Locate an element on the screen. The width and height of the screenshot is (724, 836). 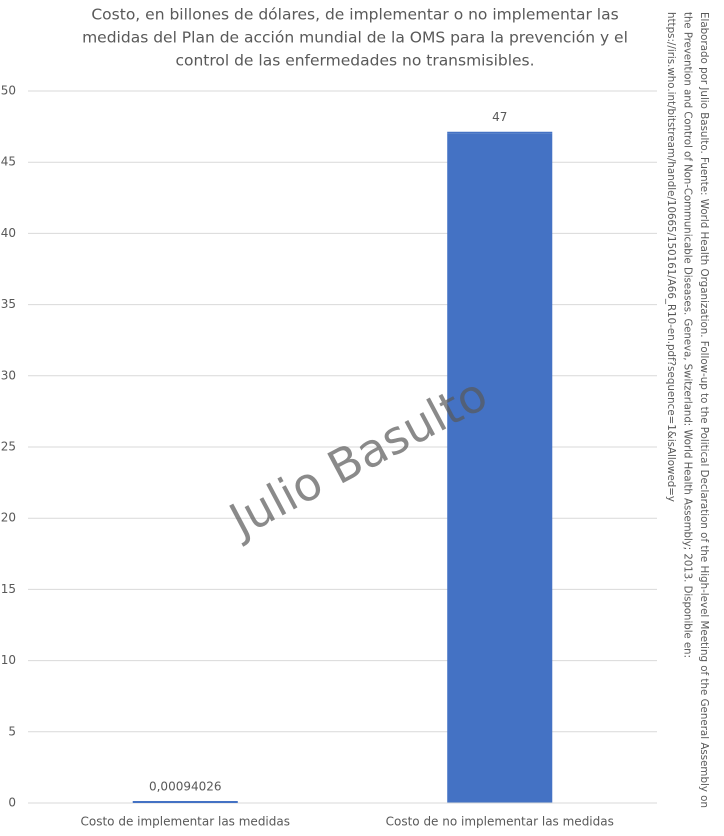
y-tick-label: 25 is located at coordinates (8, 447).